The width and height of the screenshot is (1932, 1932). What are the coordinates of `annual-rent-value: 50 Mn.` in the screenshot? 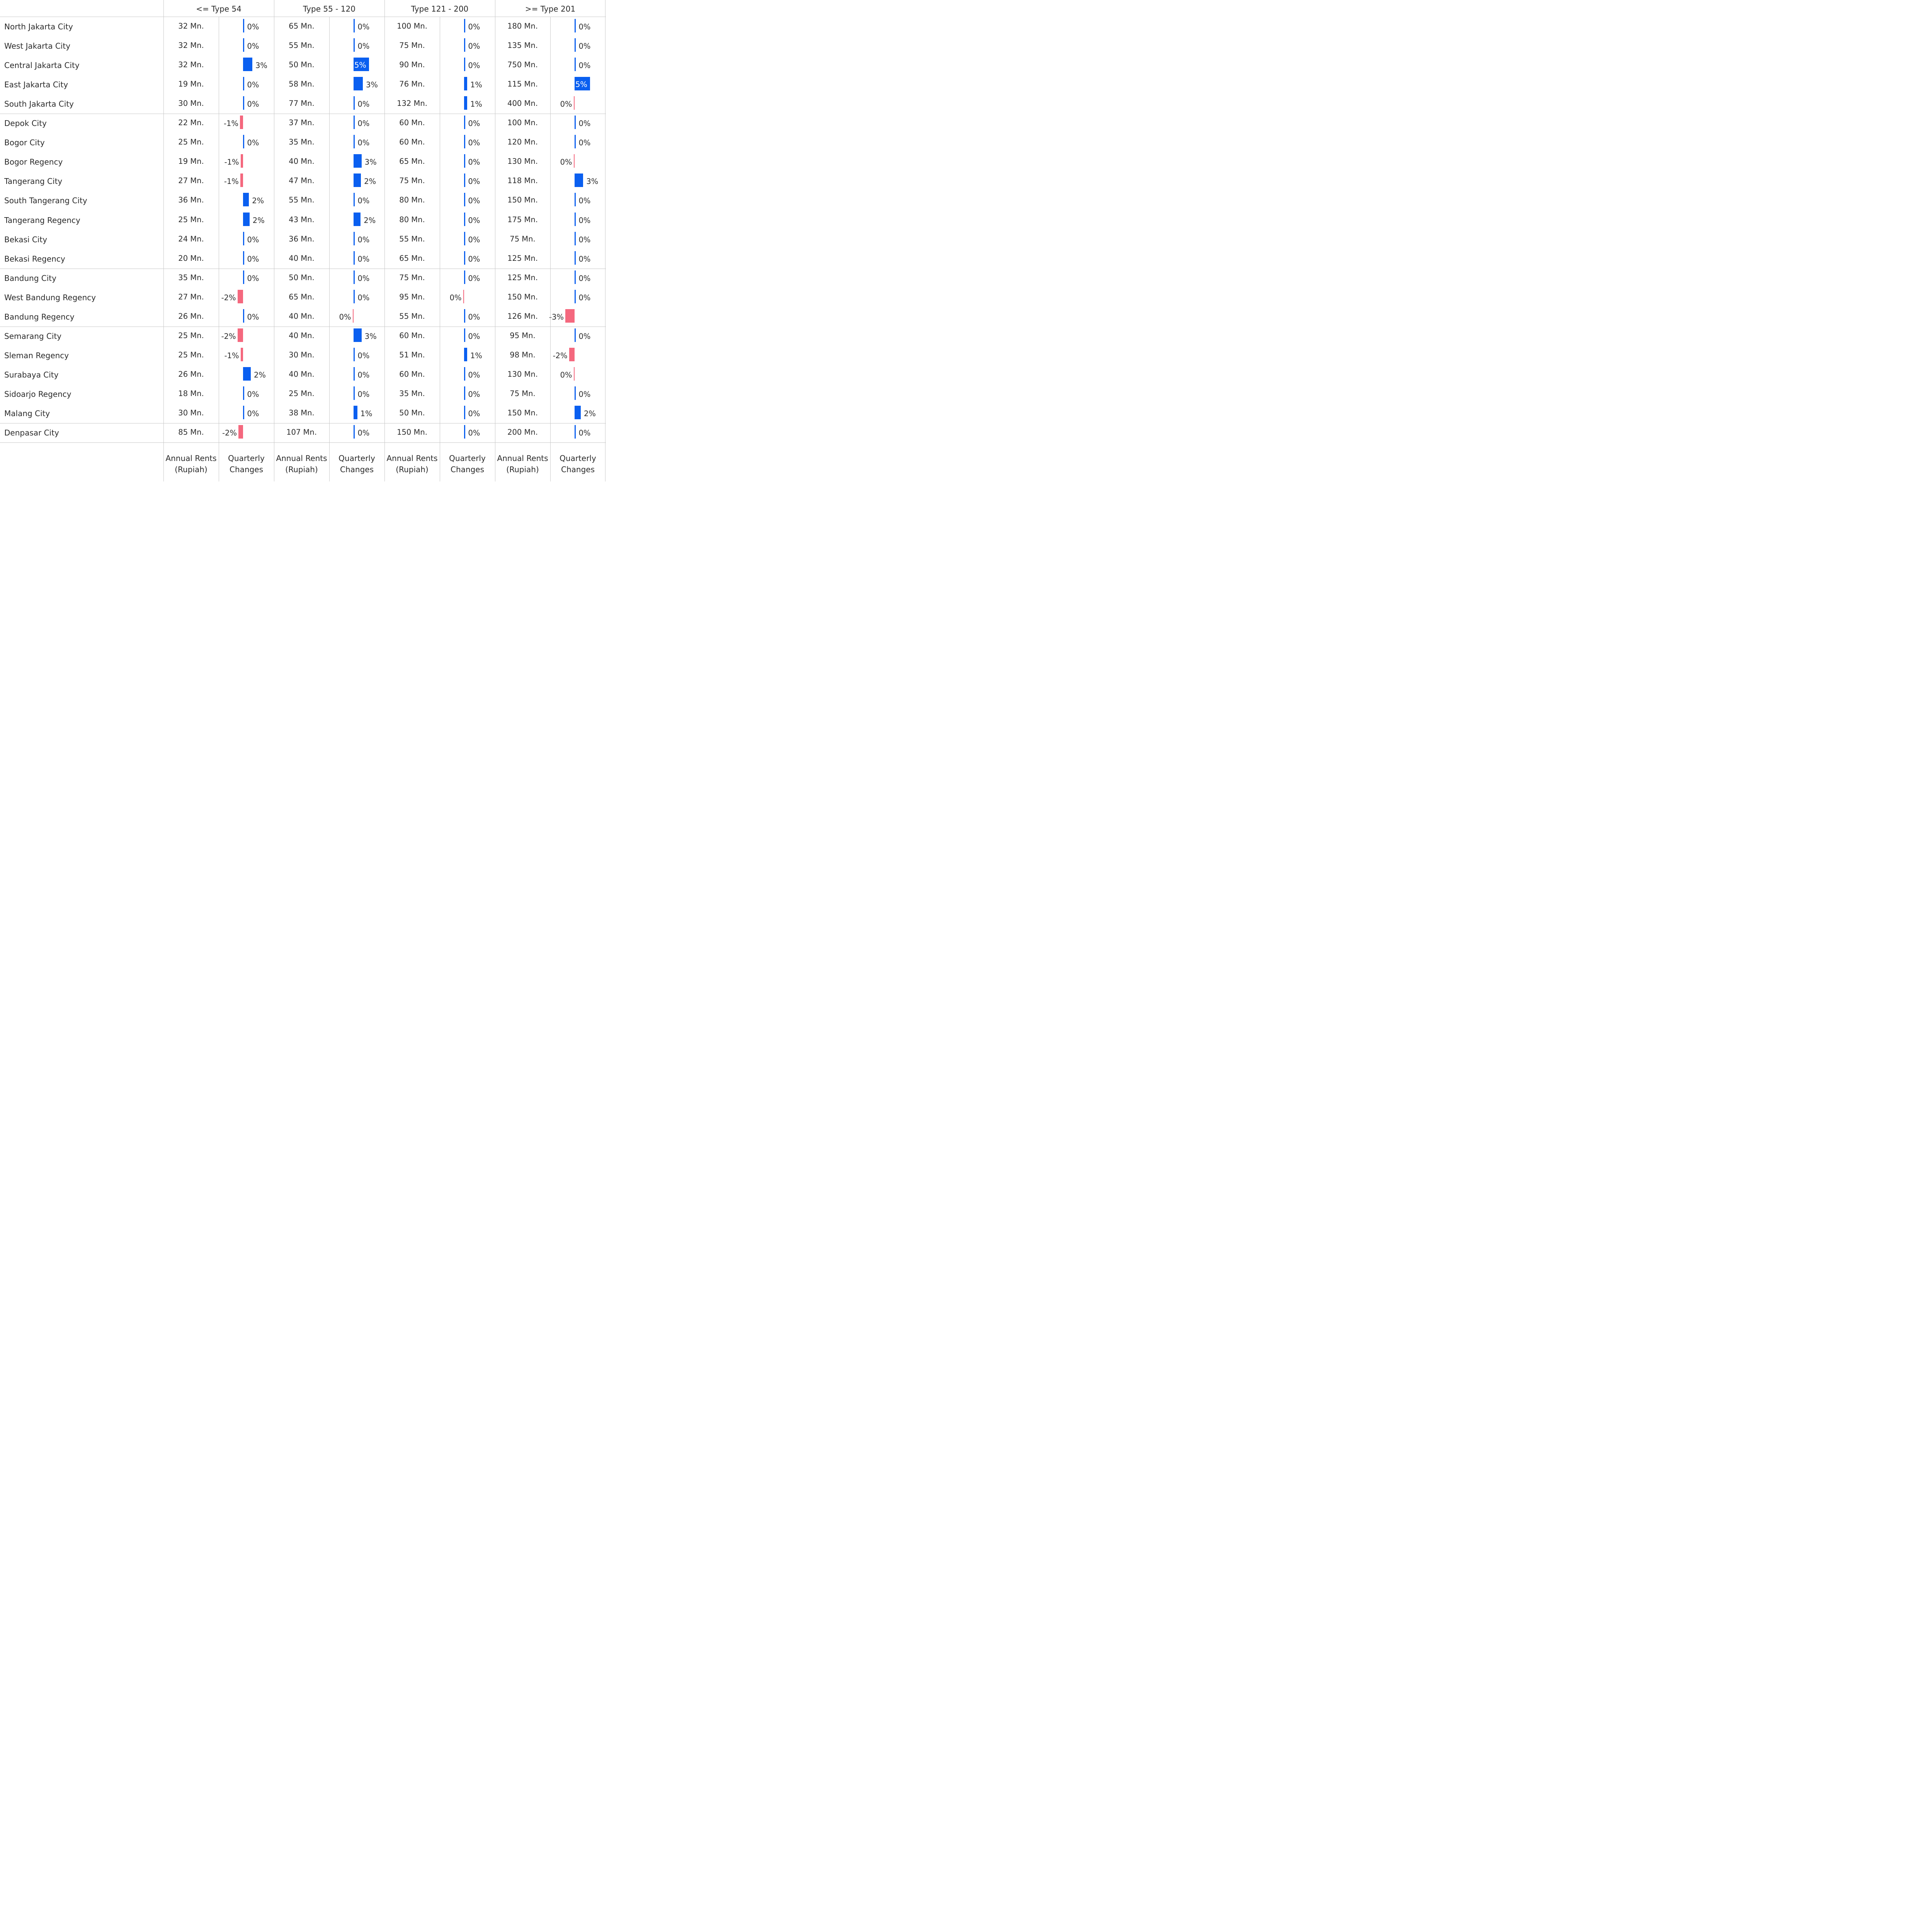 It's located at (302, 65).